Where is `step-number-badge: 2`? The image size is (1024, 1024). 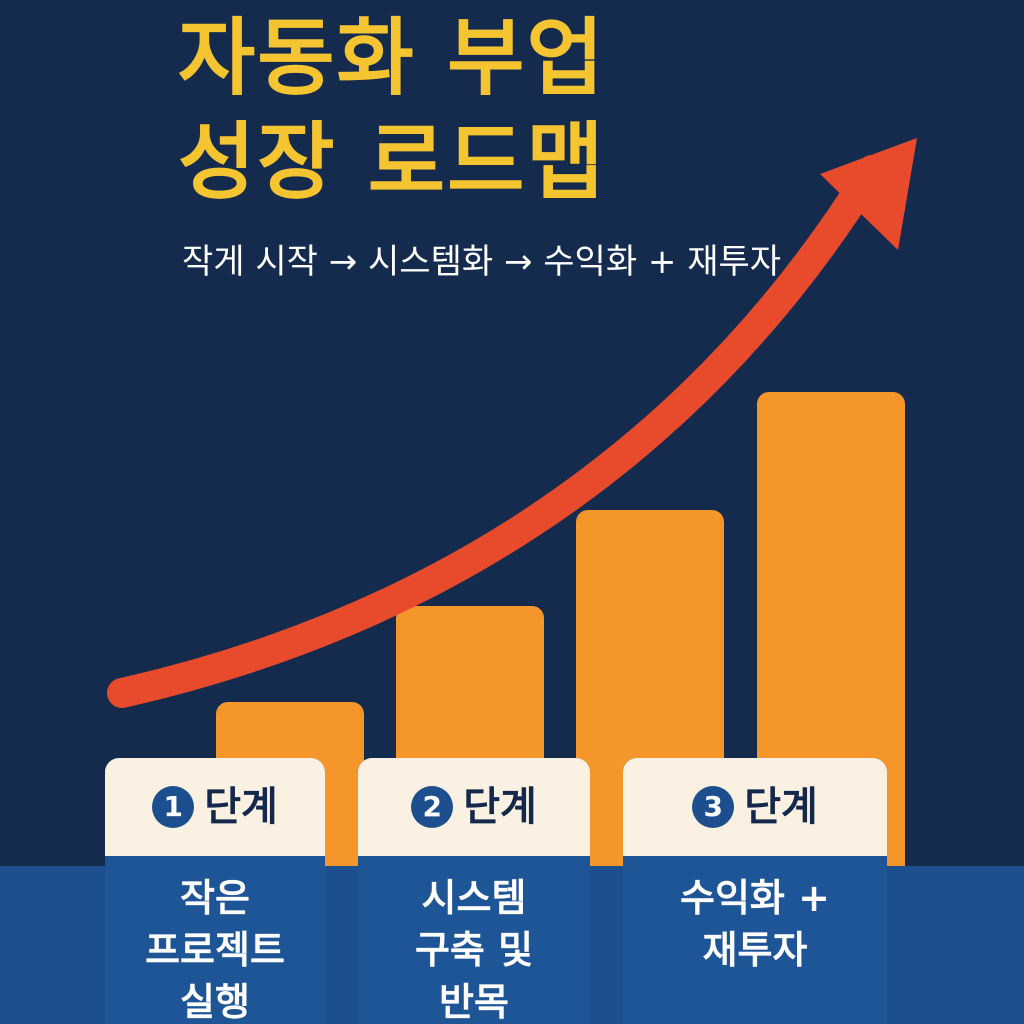 step-number-badge: 2 is located at coordinates (432, 807).